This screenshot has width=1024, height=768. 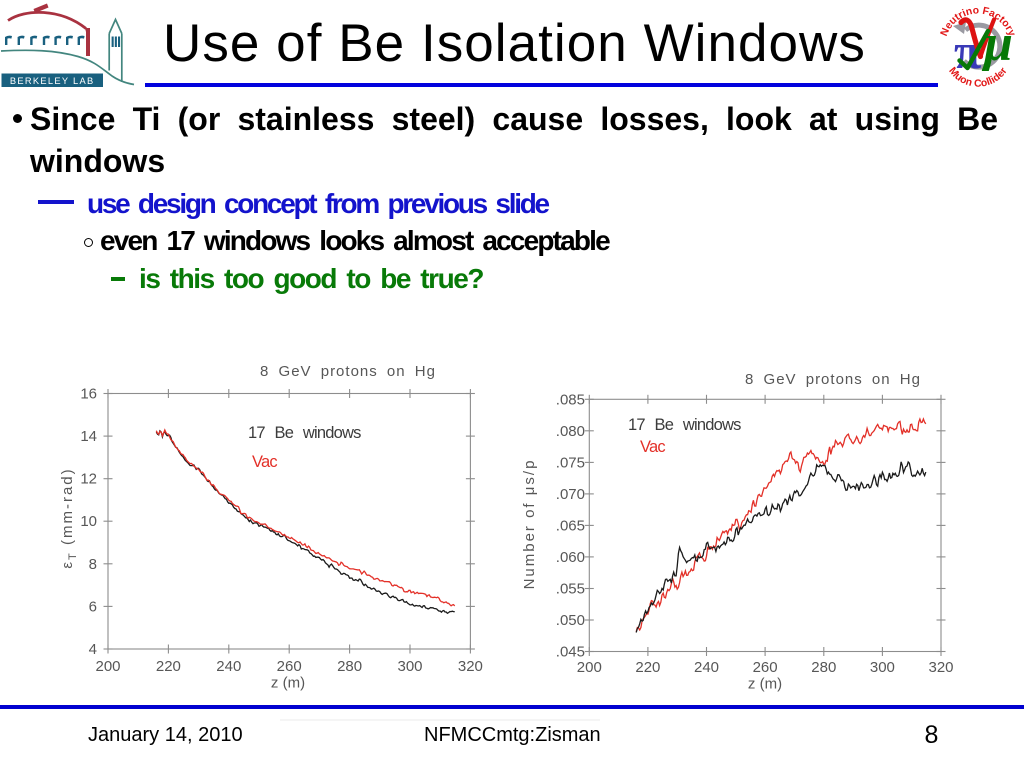 I want to click on svg-text: .055, so click(x=570, y=589).